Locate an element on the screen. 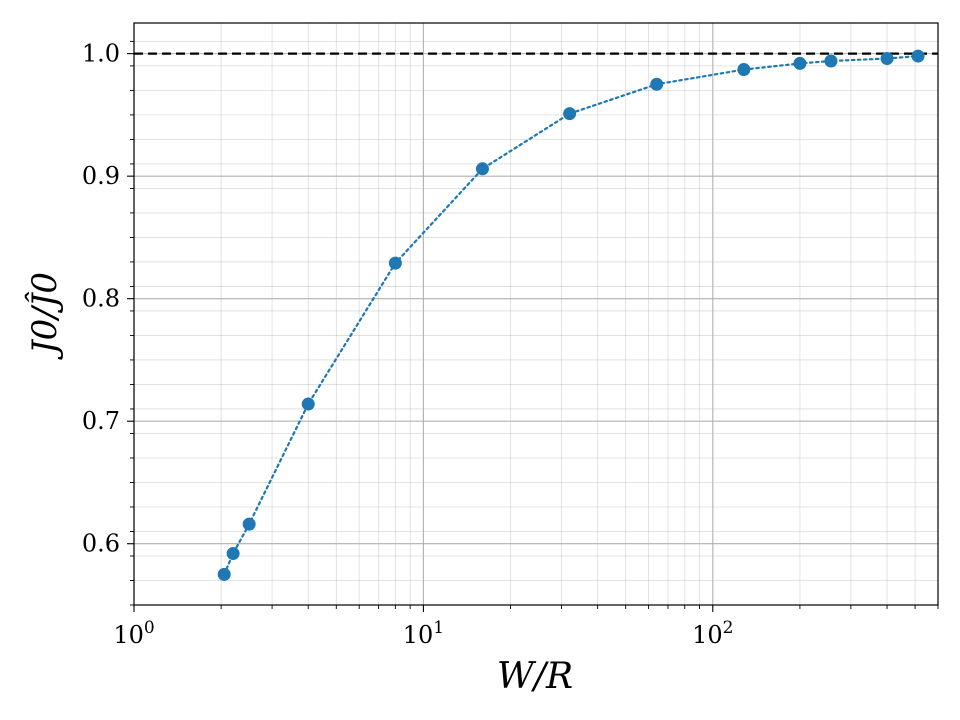  y-tick-label: 0.9 is located at coordinates (101, 176).